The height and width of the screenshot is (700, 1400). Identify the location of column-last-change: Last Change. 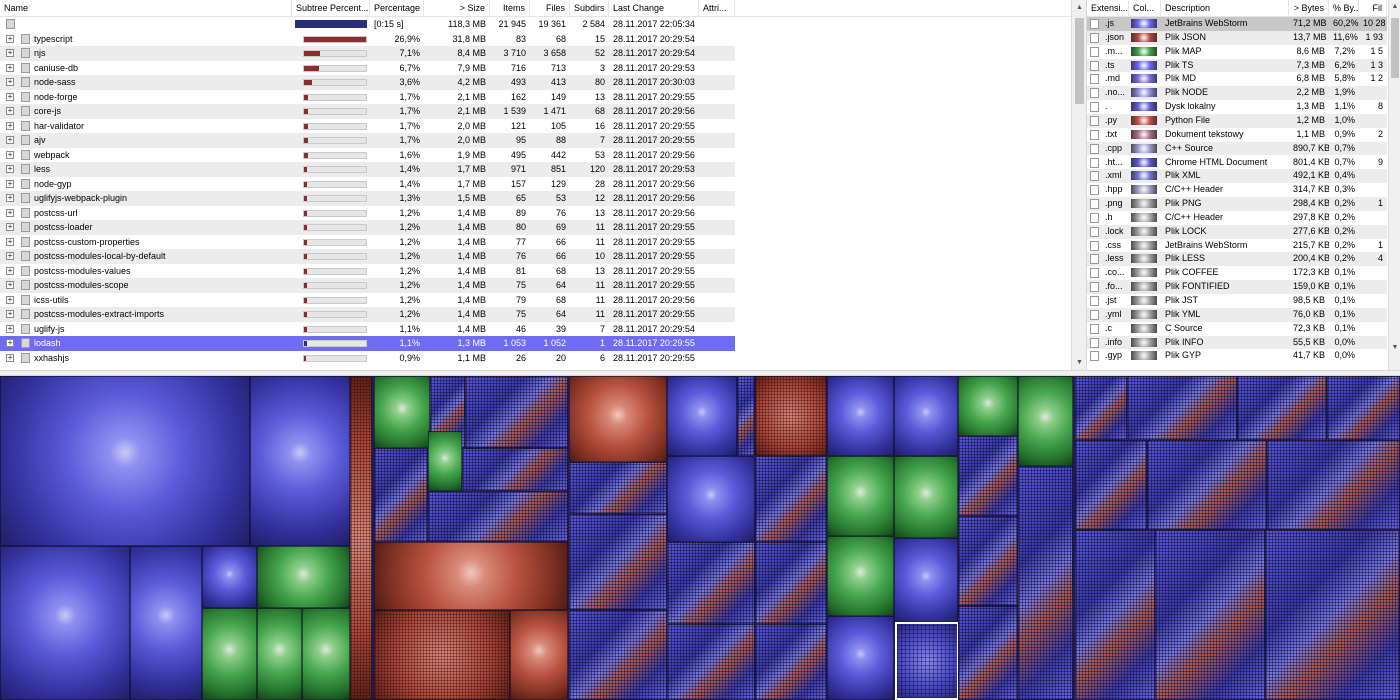
(654, 8).